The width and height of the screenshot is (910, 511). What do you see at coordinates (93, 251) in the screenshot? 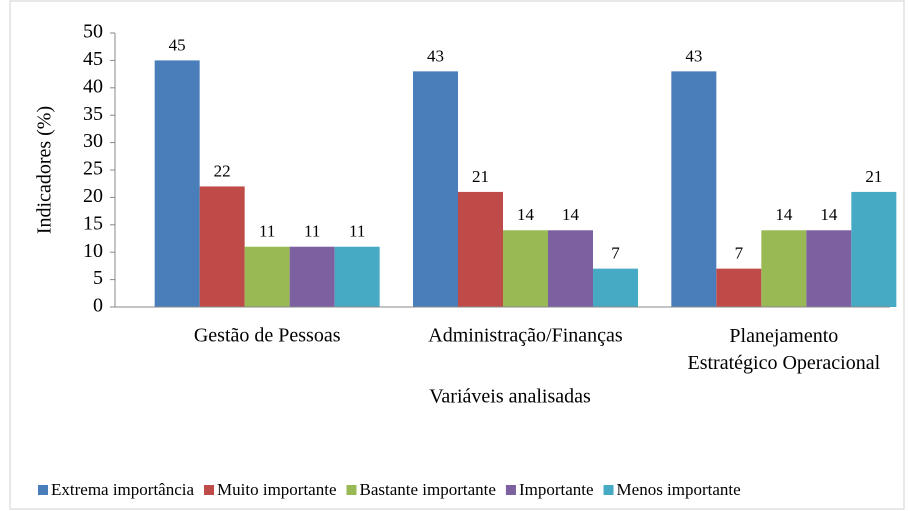
I see `y-tick-label: 10` at bounding box center [93, 251].